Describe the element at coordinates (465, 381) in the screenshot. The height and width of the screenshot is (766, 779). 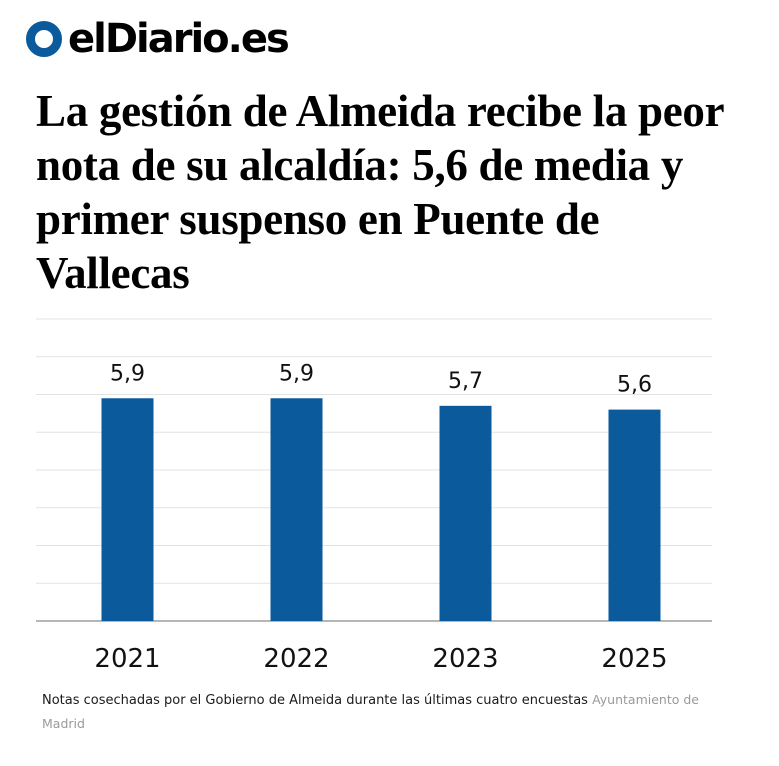
I see `data-label: 5,7` at that location.